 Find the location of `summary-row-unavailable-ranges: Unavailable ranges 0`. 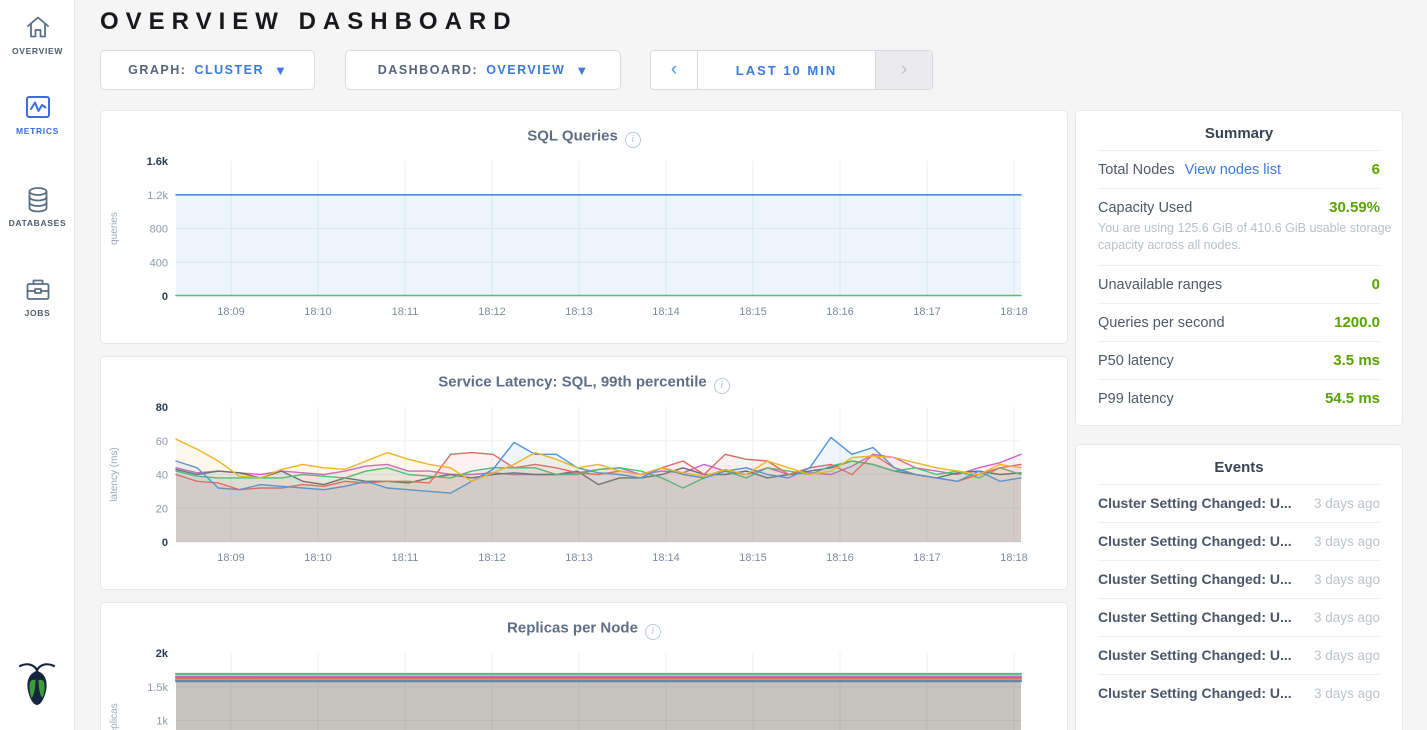

summary-row-unavailable-ranges: Unavailable ranges 0 is located at coordinates (1239, 283).